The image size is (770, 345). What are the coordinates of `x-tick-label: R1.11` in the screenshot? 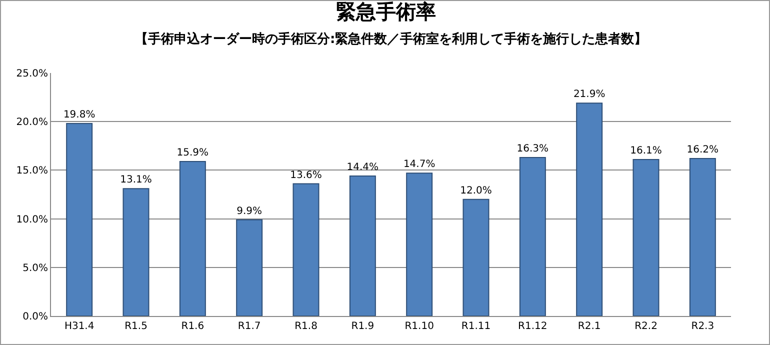 It's located at (476, 326).